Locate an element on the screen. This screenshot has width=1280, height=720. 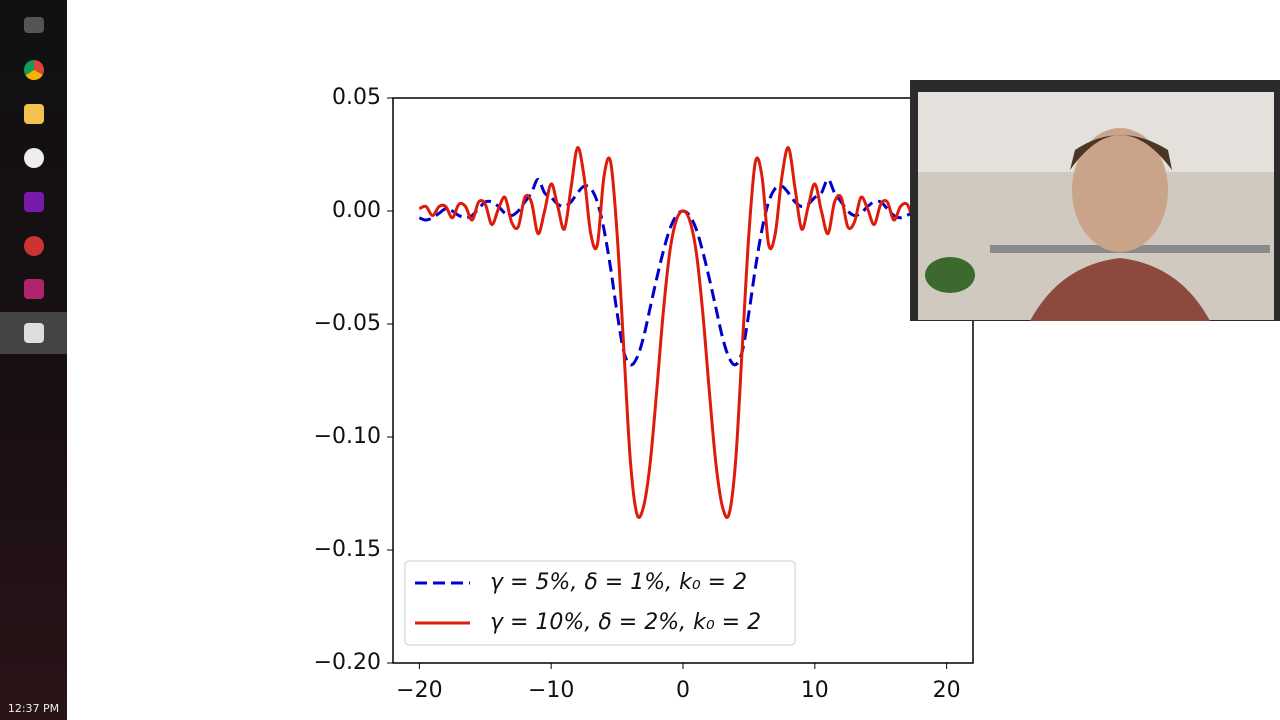
taskbar: 12:37 PM is located at coordinates (33, 360).